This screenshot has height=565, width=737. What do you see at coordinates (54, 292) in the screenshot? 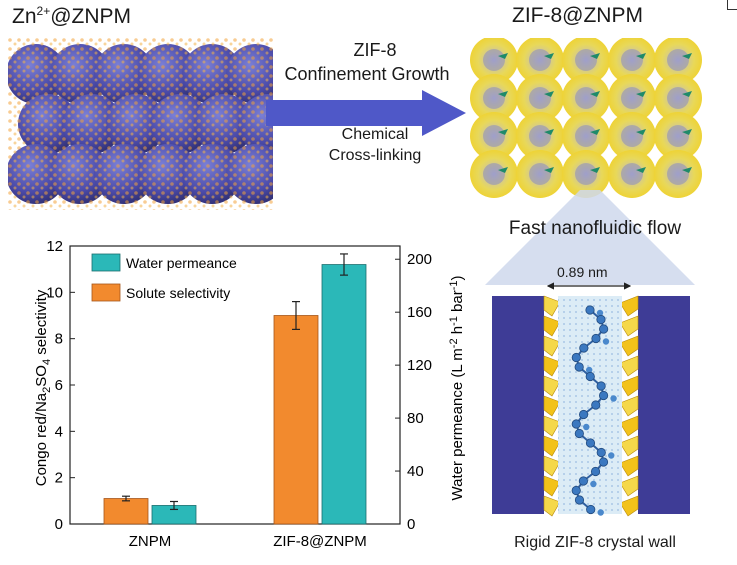
I see `left-tick-label: 10` at bounding box center [54, 292].